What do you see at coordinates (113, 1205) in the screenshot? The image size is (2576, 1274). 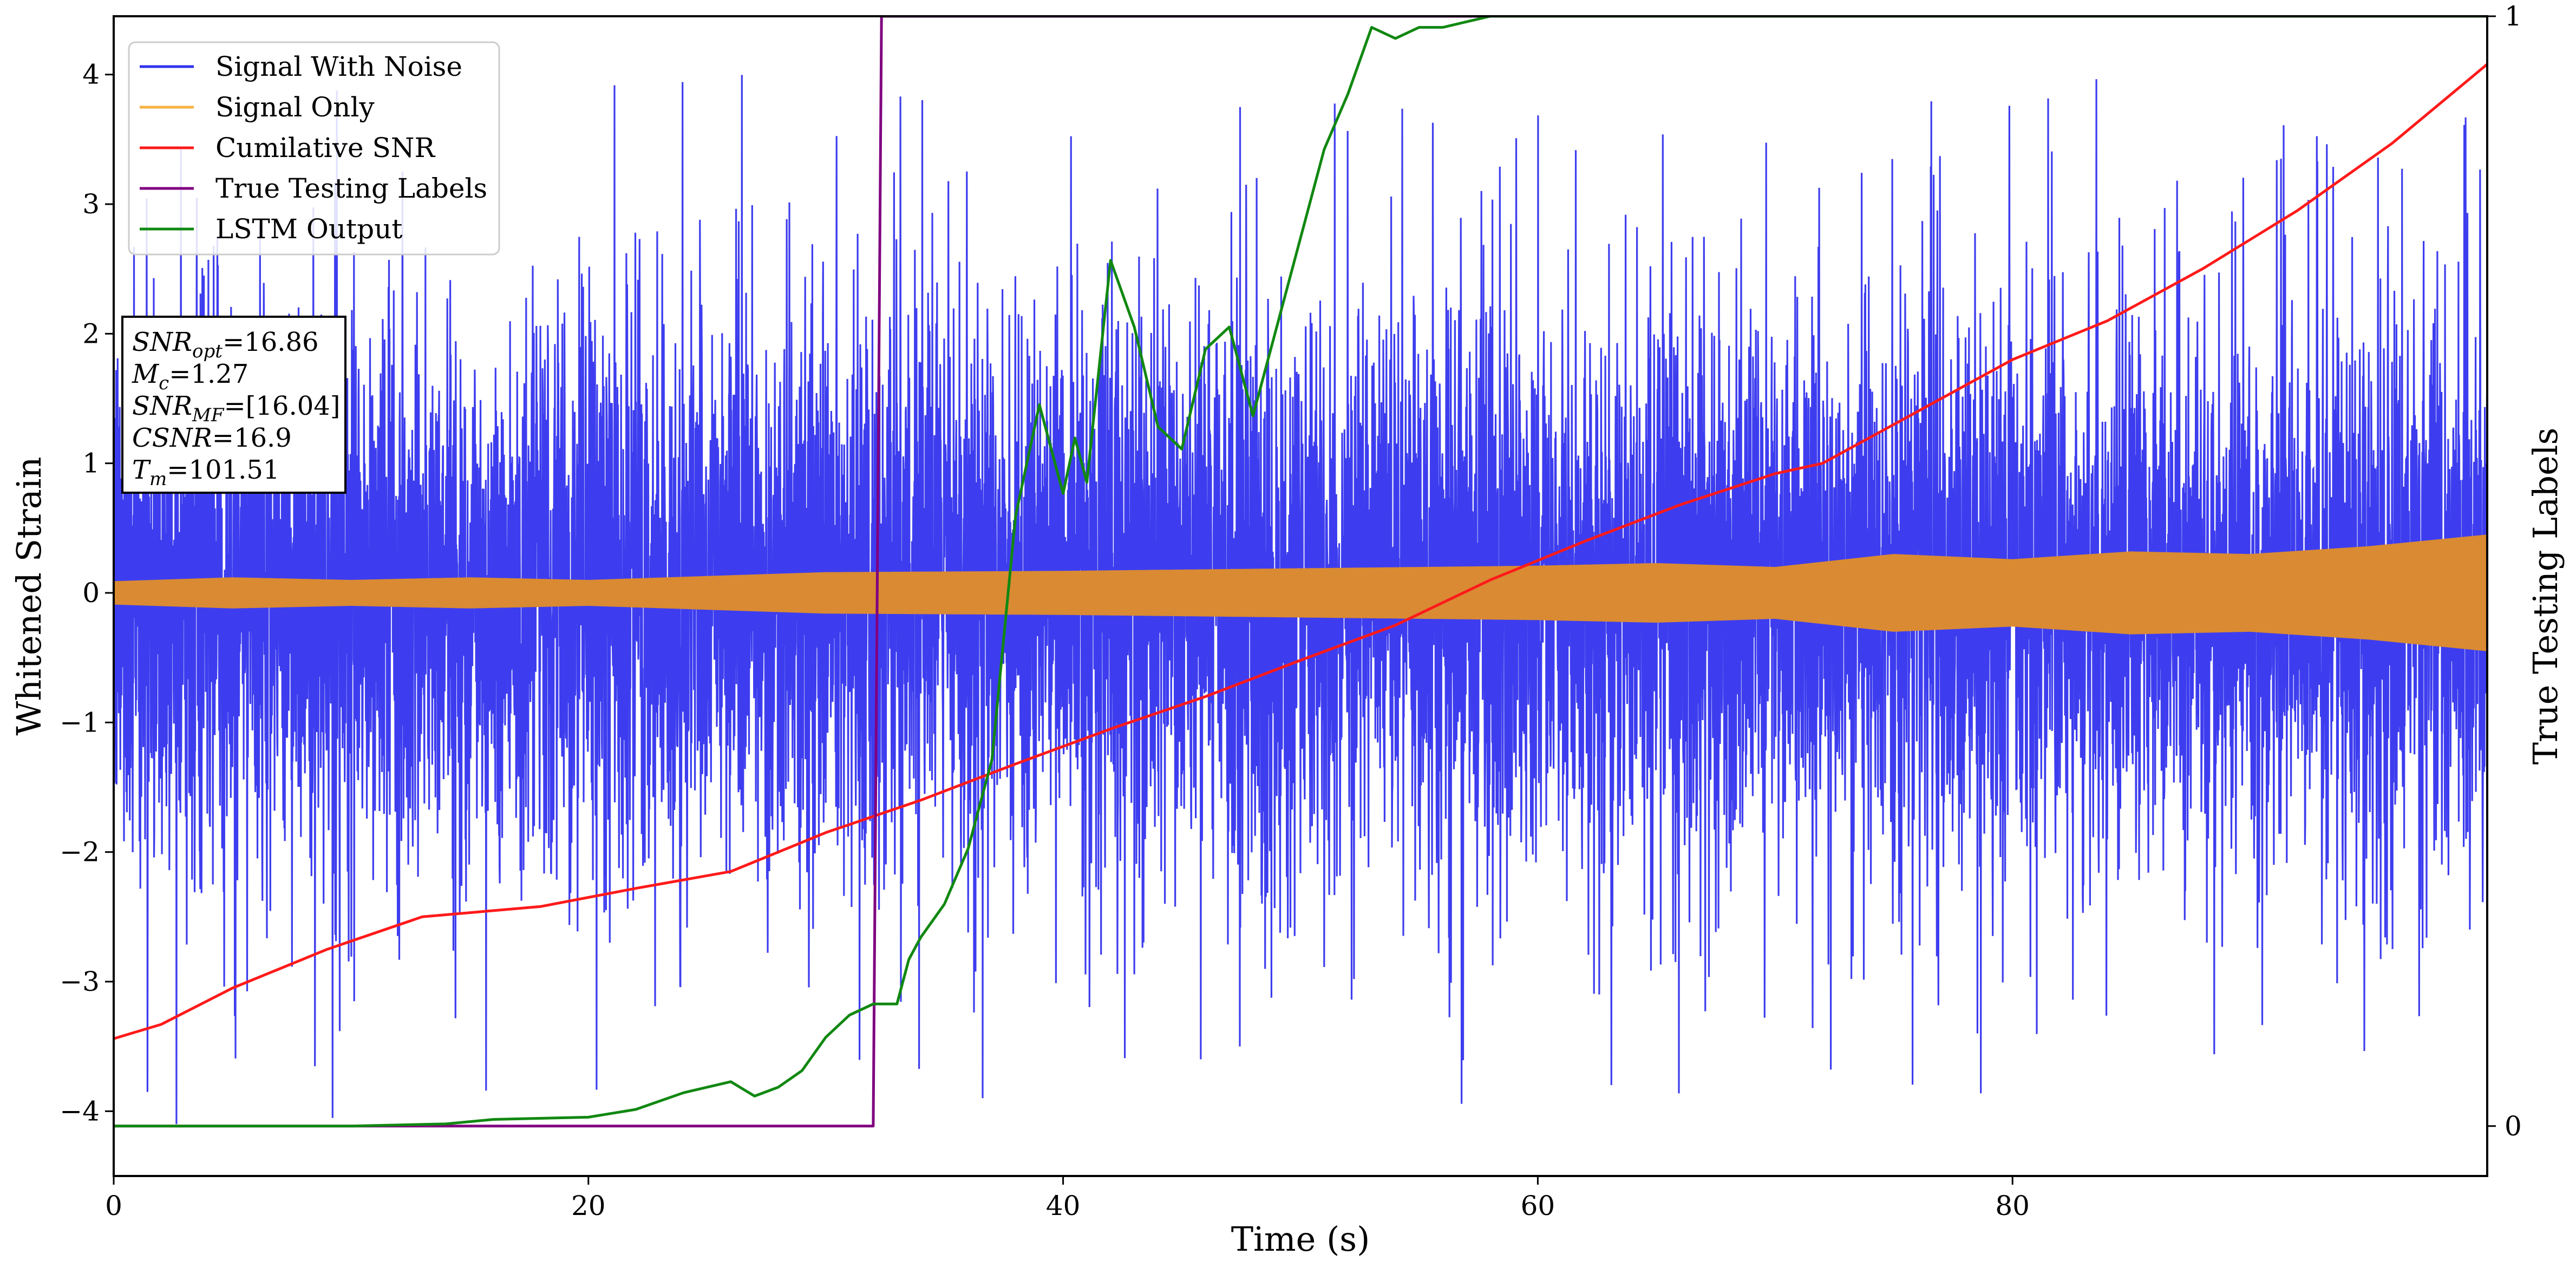 I see `x-tick-label: 0` at bounding box center [113, 1205].